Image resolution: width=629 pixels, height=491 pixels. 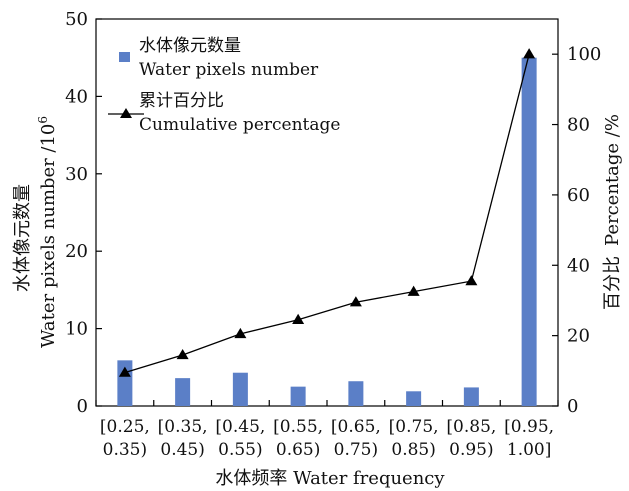 I want to click on left-tick-label: 50, so click(x=76, y=19).